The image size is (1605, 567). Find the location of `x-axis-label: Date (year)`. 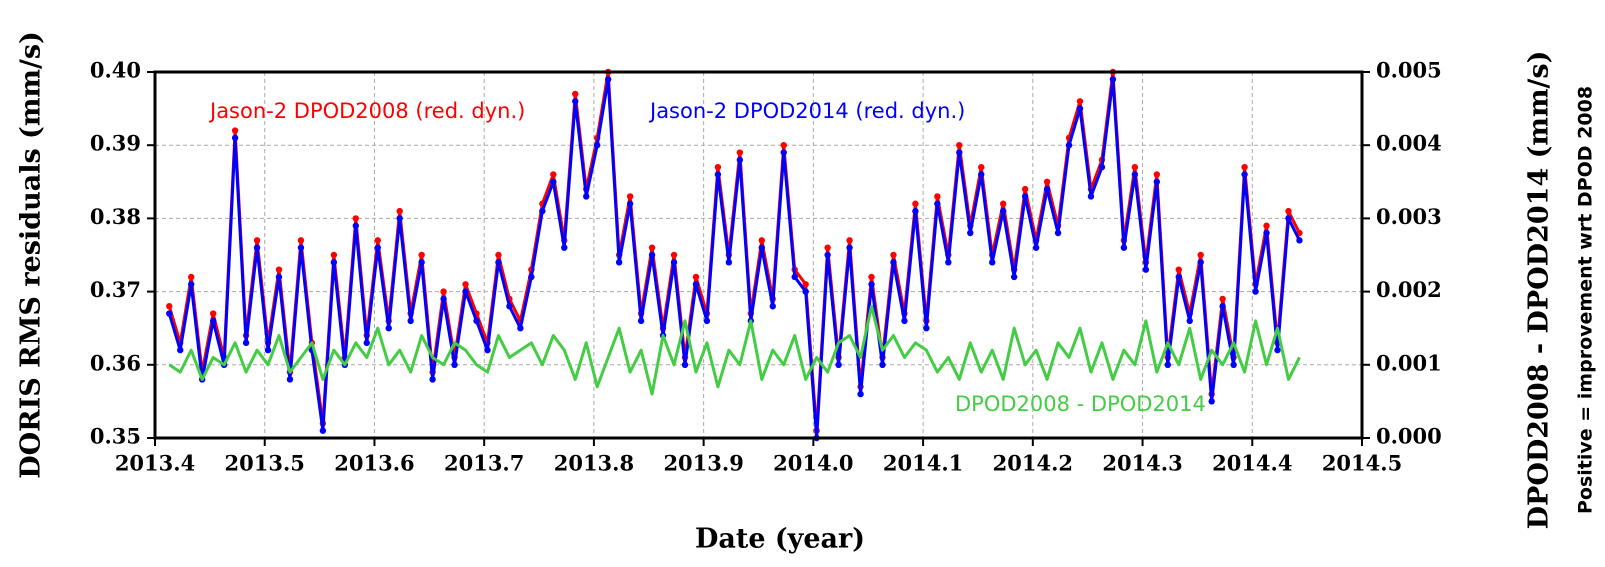

x-axis-label: Date (year) is located at coordinates (780, 539).